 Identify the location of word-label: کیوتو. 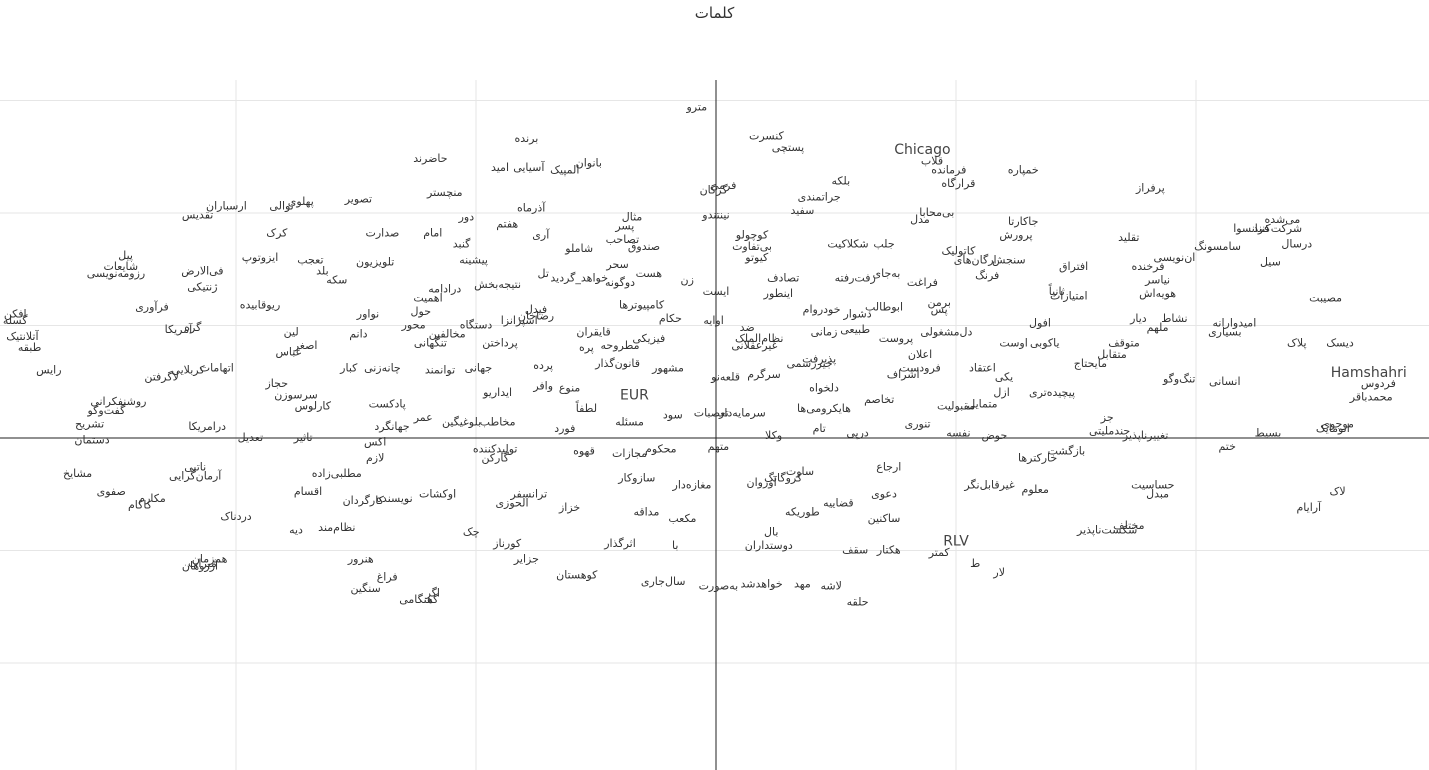
(756, 257).